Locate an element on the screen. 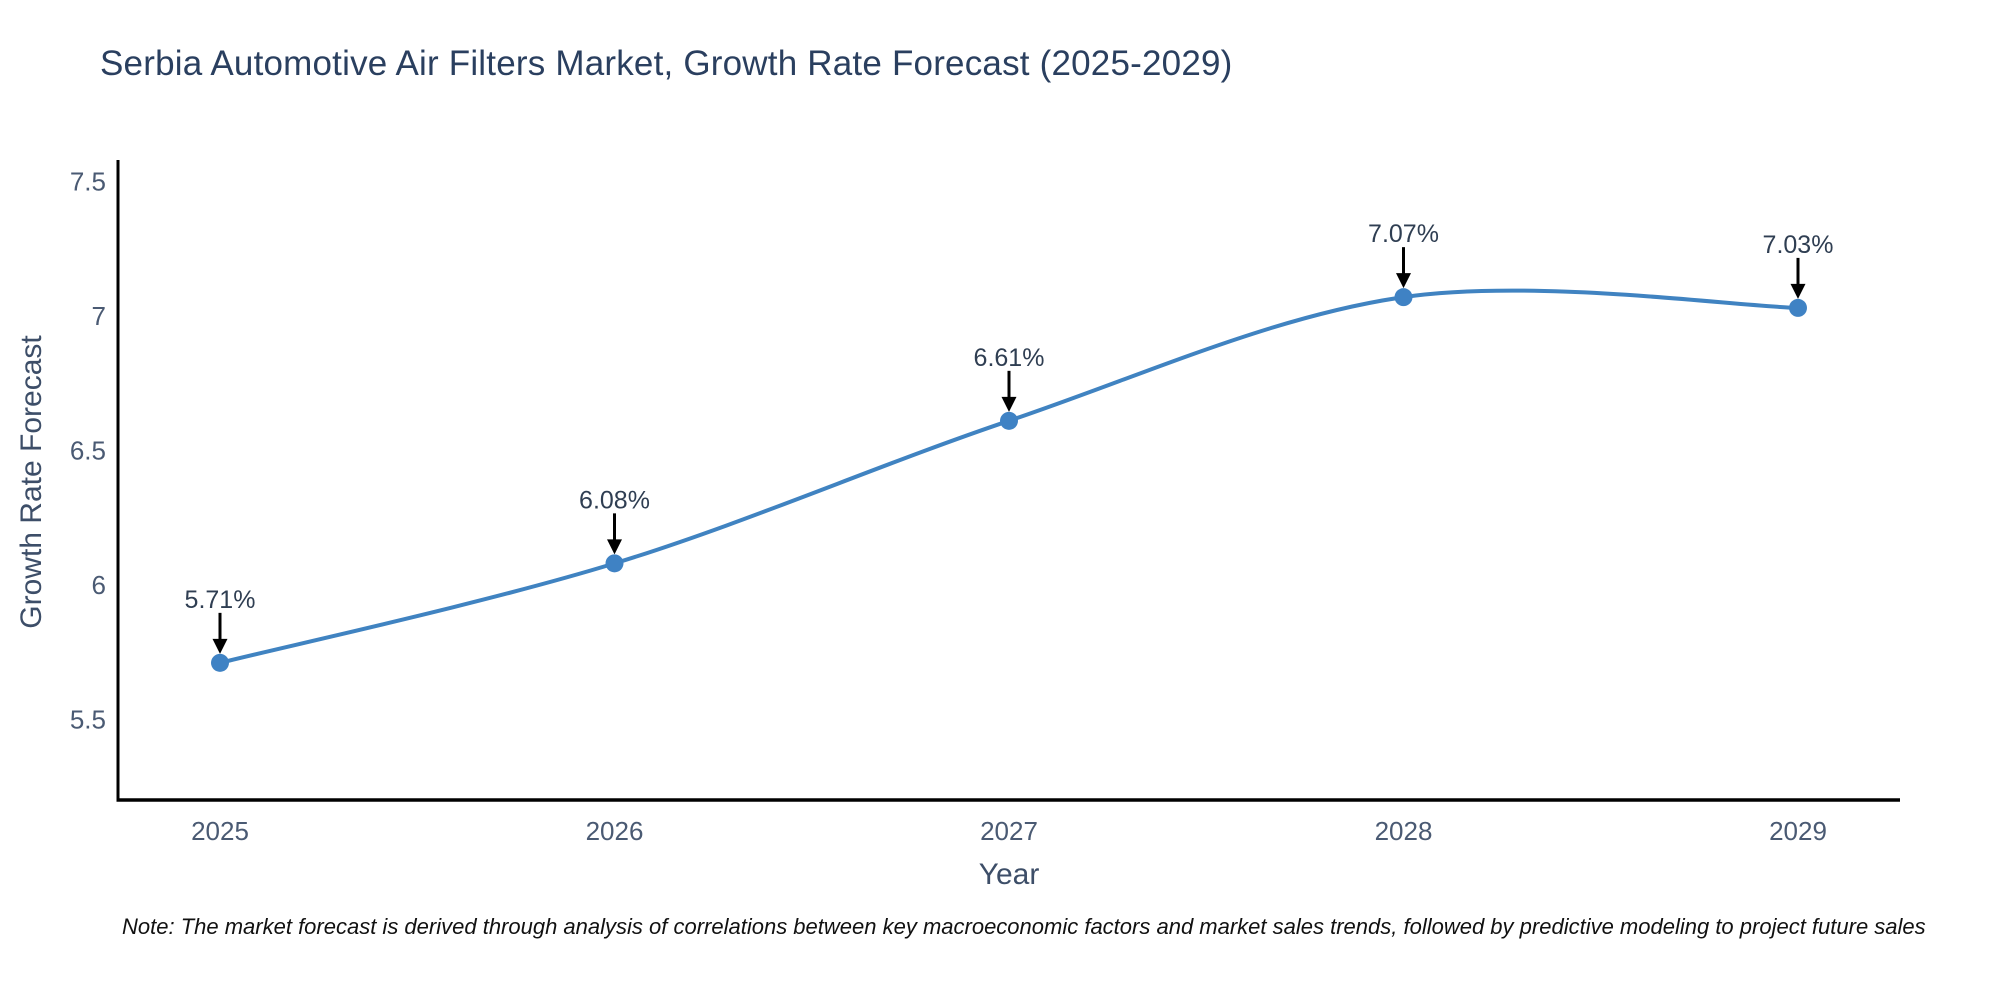 The image size is (2000, 1000). x-tick-label: 2027 is located at coordinates (1009, 831).